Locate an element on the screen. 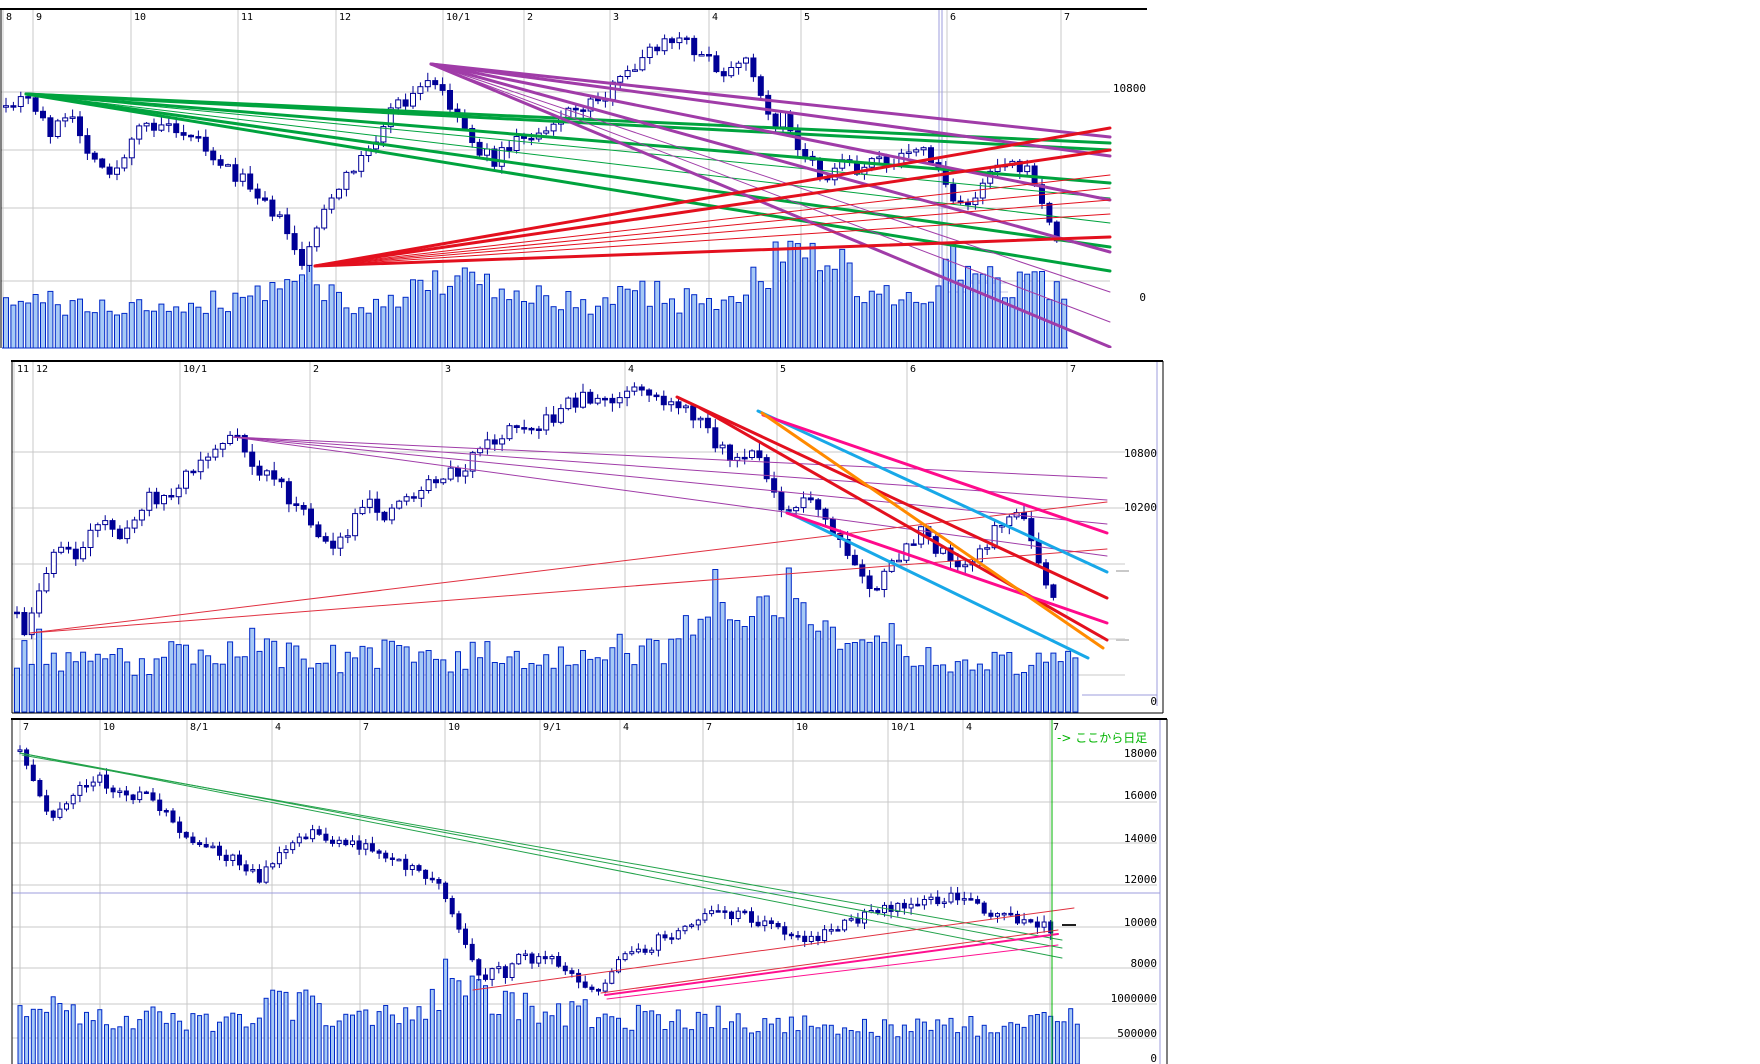 The image size is (1760, 1064). y-tick-label: 8000 is located at coordinates (1144, 963).